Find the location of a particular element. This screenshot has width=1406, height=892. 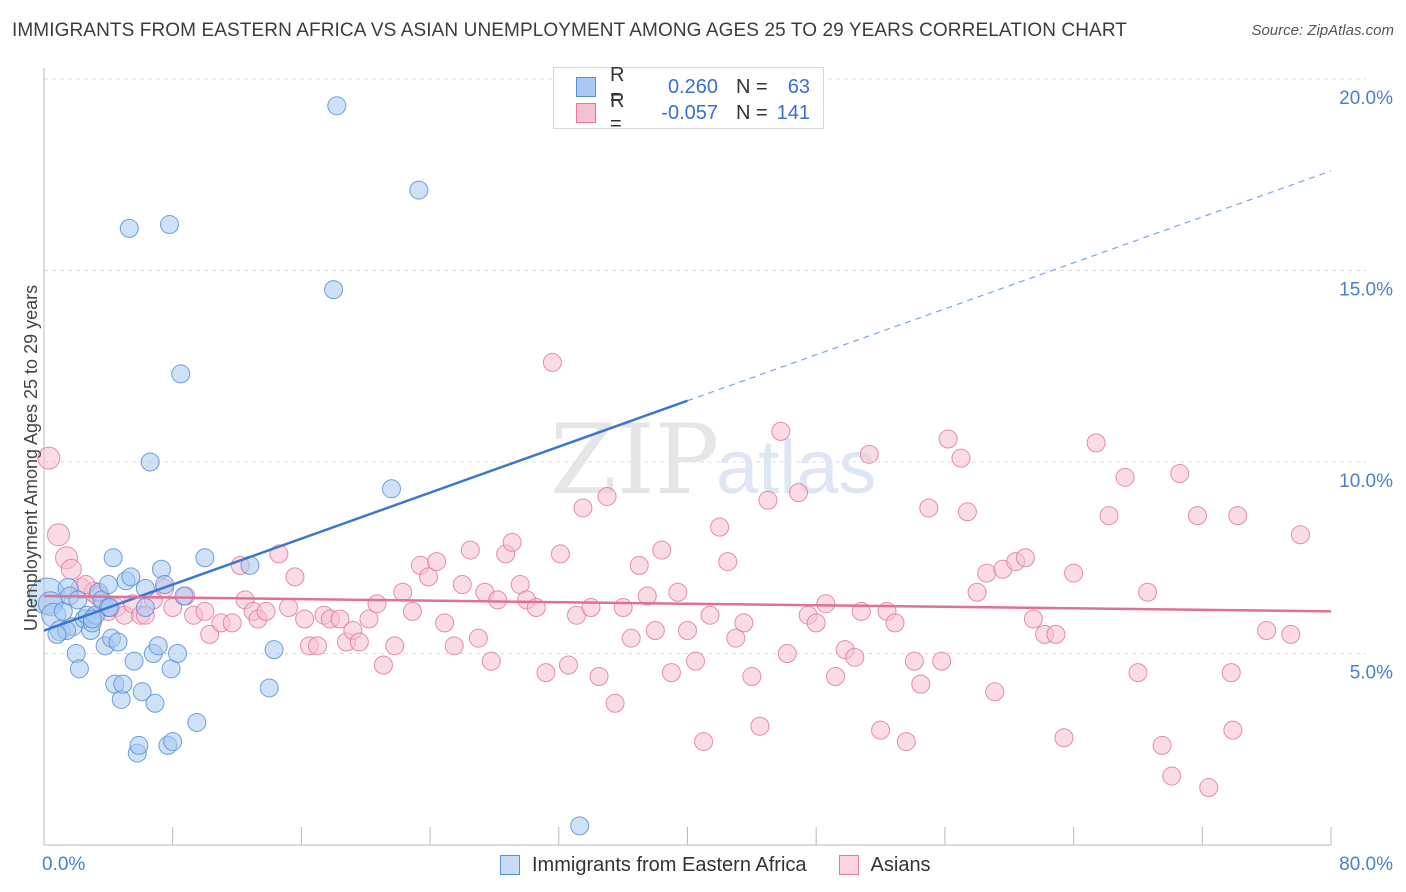

legend-n-value: 63 is located at coordinates (798, 86).